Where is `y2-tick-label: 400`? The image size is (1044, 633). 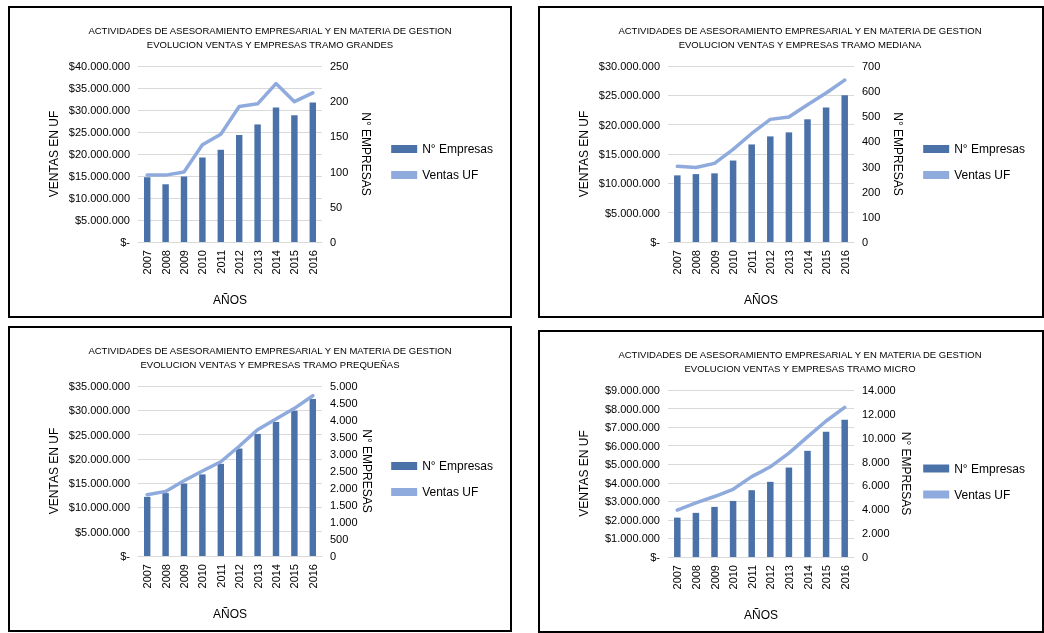
y2-tick-label: 400 is located at coordinates (871, 141).